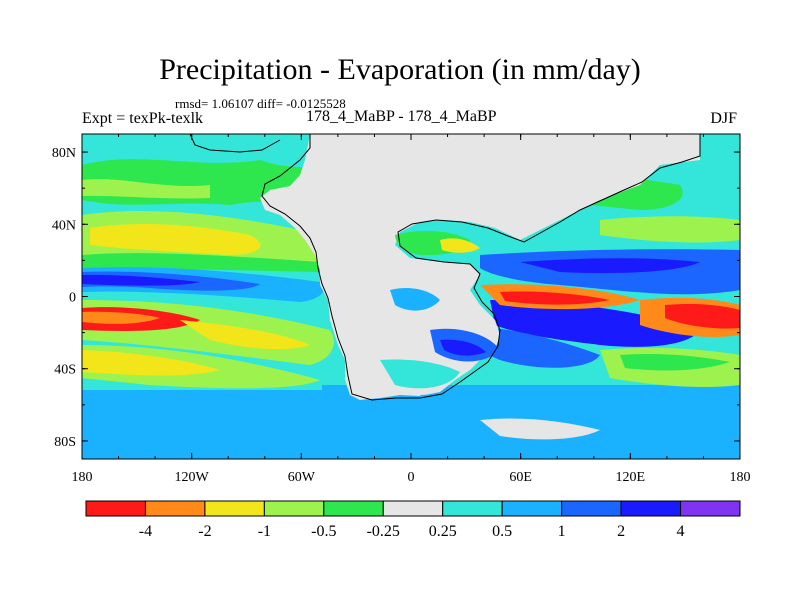  What do you see at coordinates (143, 118) in the screenshot?
I see `experiment-label: Expt = texPk-texlk` at bounding box center [143, 118].